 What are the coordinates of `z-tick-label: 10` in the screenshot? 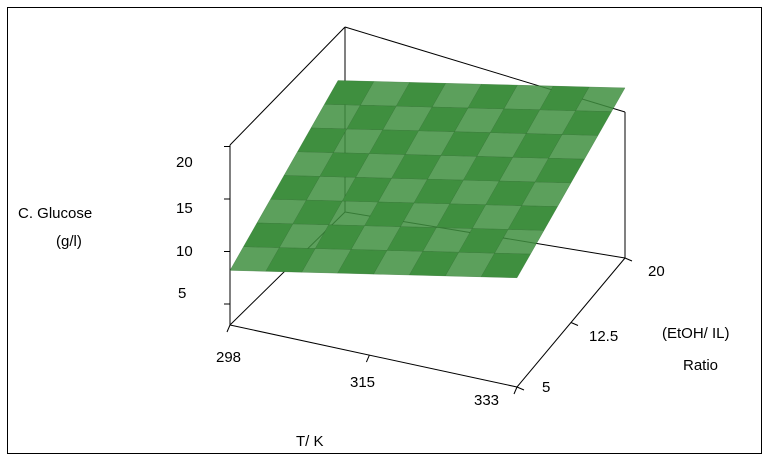 It's located at (184, 251).